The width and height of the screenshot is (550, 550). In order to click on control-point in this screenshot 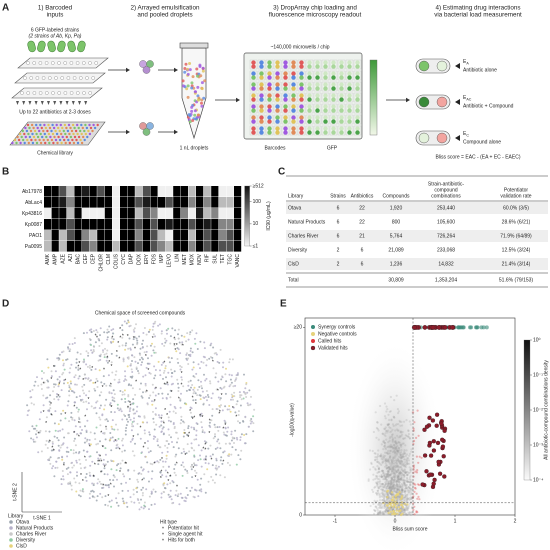, I will do `click(397, 494)`.